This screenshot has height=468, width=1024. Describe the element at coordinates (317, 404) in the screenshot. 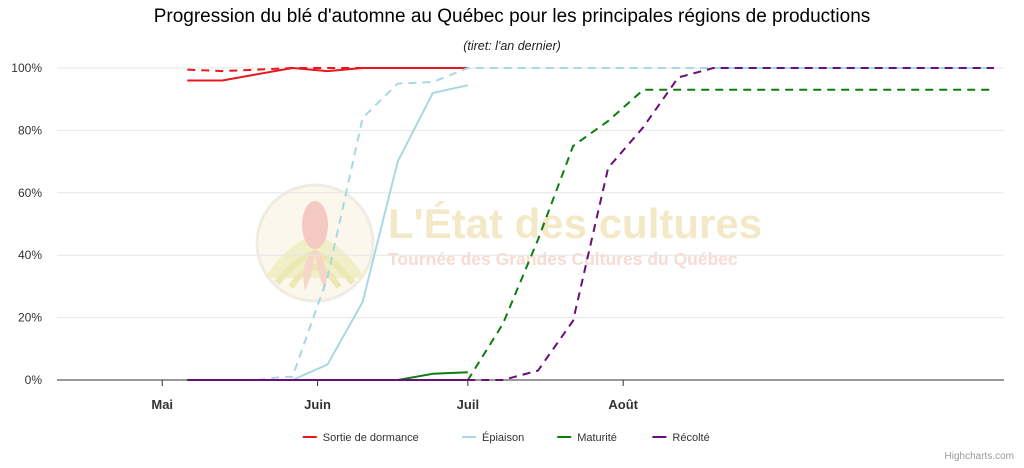

I see `x-tick-label: Juin` at that location.